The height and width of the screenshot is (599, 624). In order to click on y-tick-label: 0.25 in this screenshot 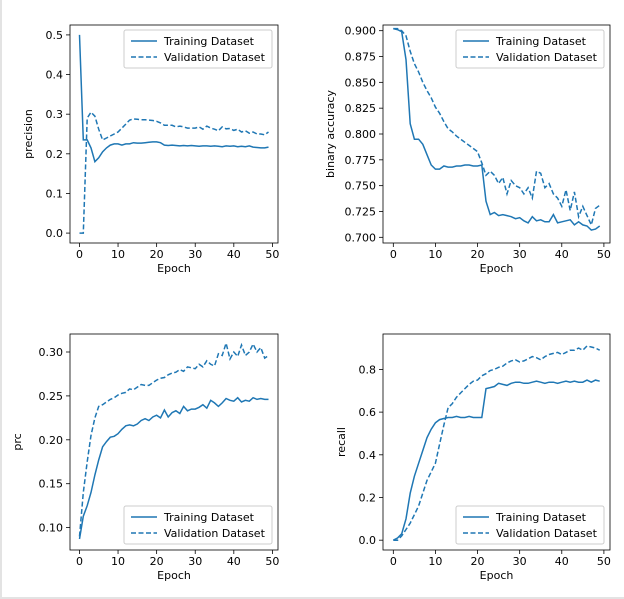, I will do `click(51, 396)`.